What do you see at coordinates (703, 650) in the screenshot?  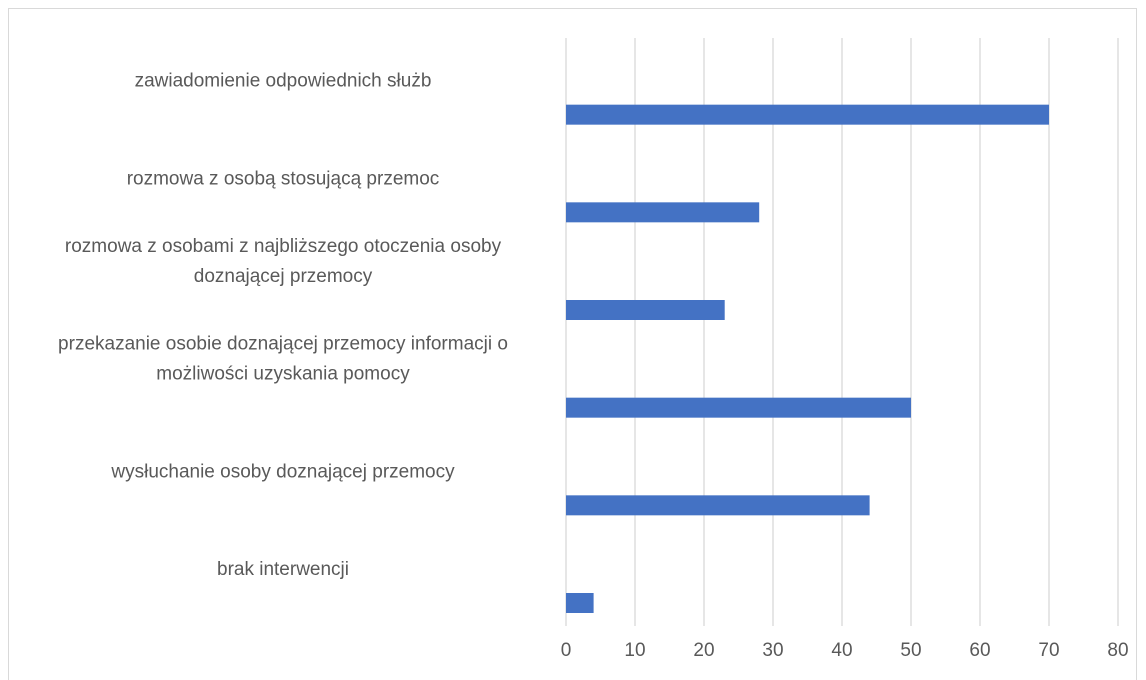 I see `x-tick-label: 20` at bounding box center [703, 650].